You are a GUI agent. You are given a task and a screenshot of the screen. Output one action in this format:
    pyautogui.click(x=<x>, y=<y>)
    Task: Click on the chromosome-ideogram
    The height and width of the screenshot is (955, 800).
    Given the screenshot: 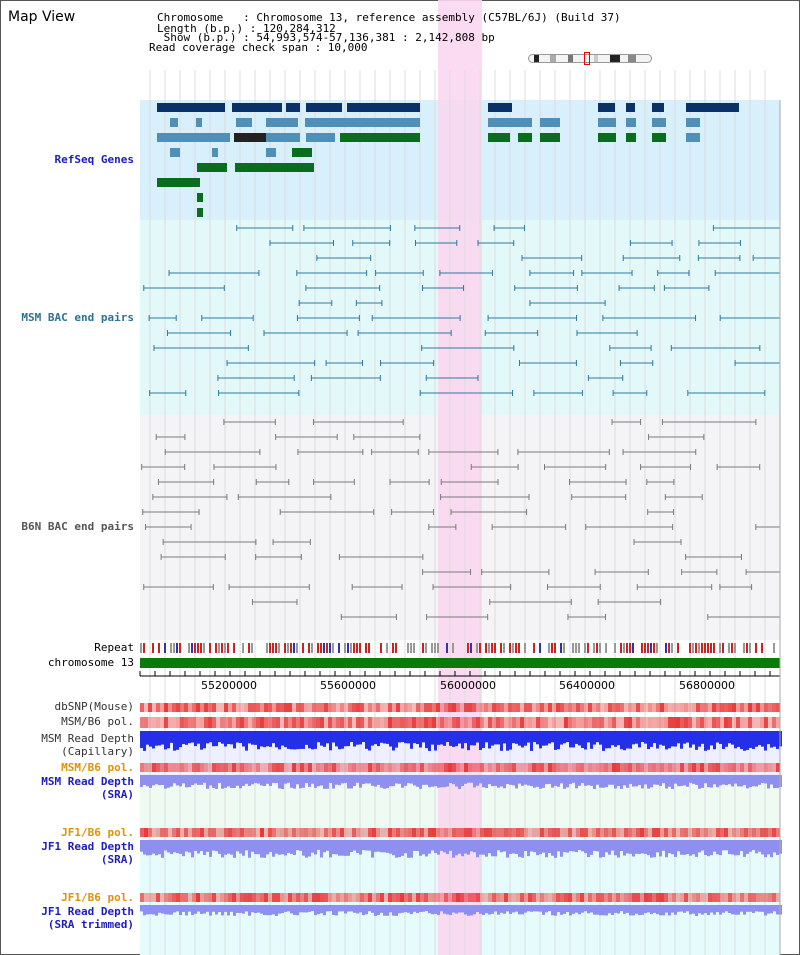 What is the action you would take?
    pyautogui.click(x=590, y=58)
    